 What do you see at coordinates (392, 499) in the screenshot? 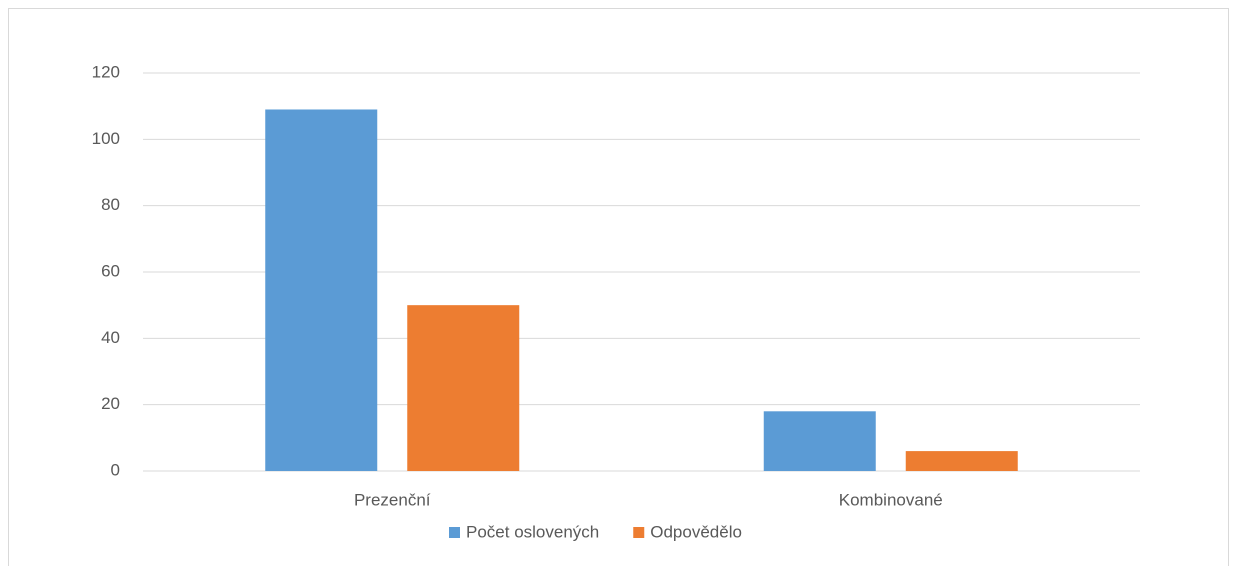
I see `x-tick-label: Prezenční` at bounding box center [392, 499].